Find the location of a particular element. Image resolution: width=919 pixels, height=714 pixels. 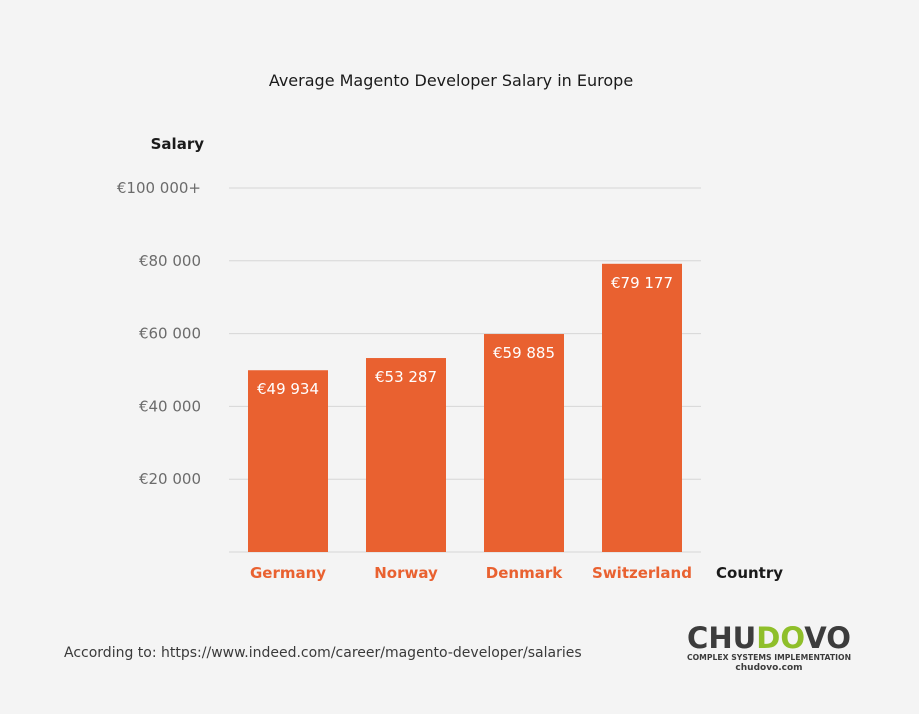

bar-value-label: €49 934 is located at coordinates (288, 389).